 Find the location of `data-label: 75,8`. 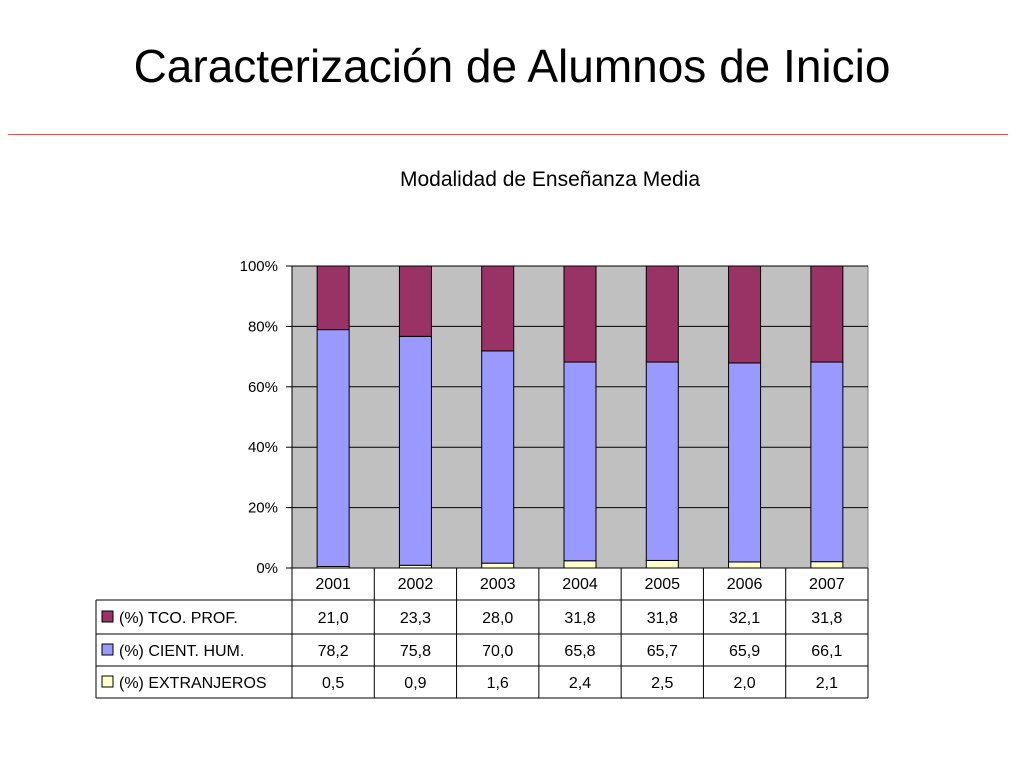

data-label: 75,8 is located at coordinates (415, 651).